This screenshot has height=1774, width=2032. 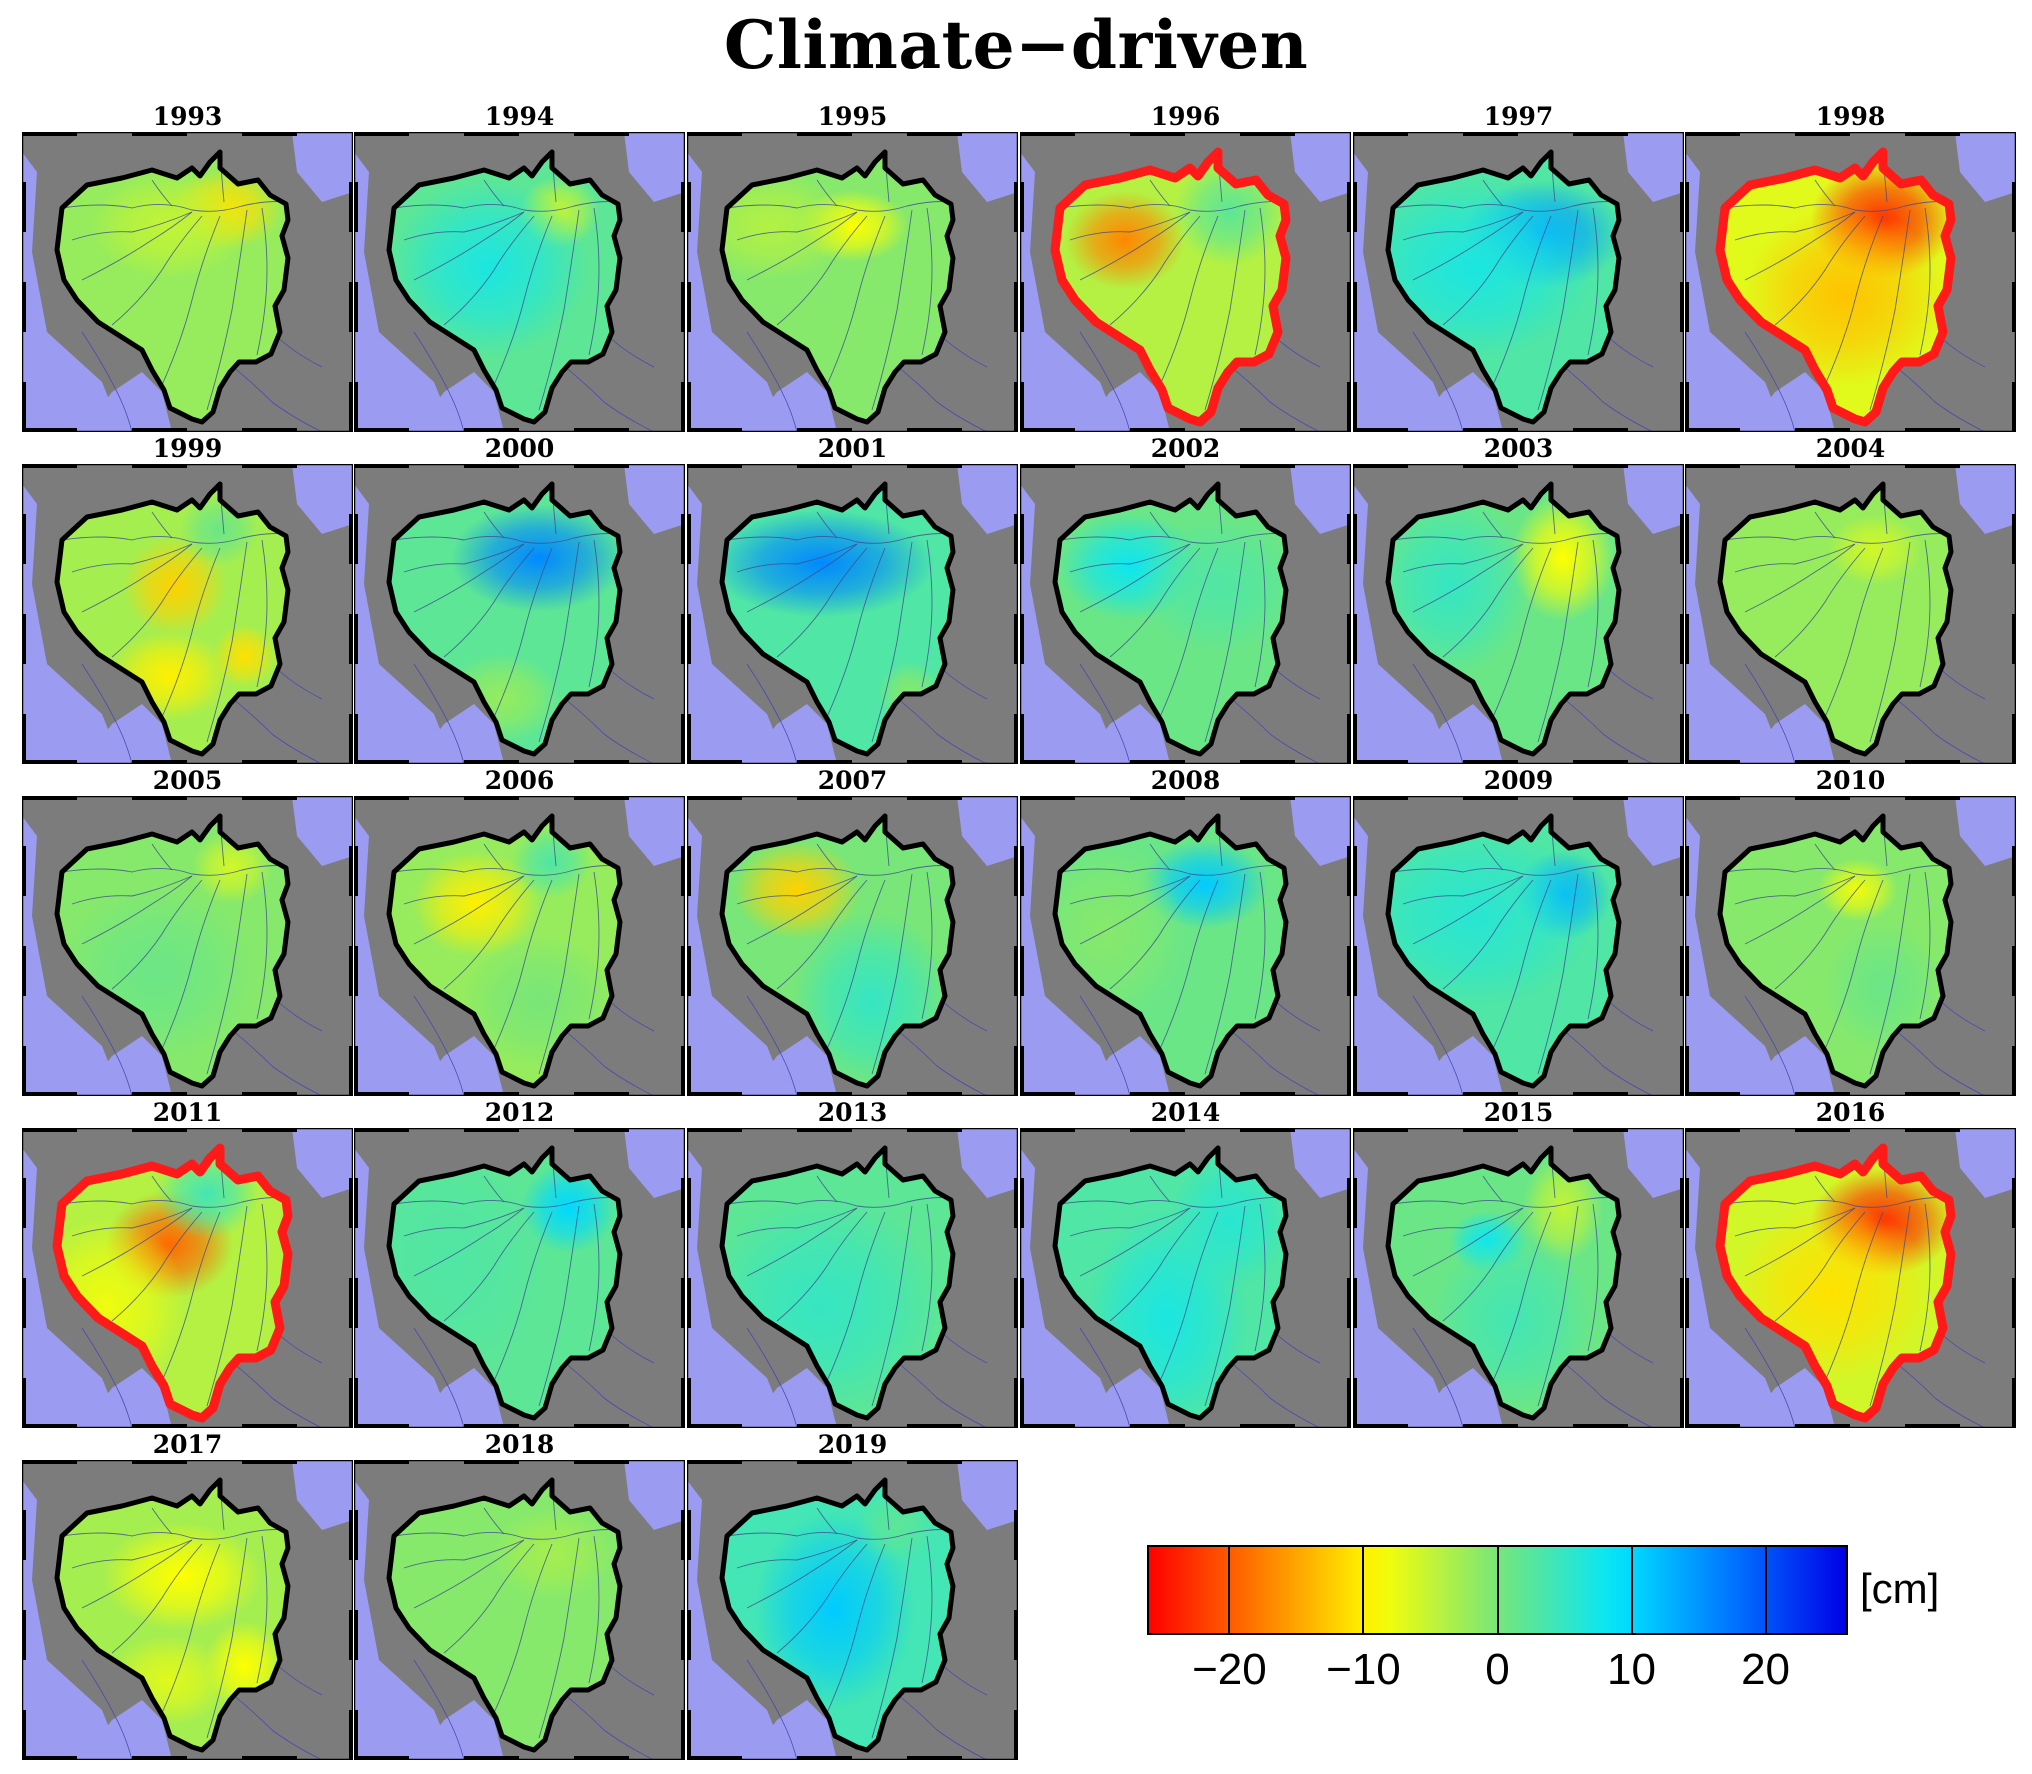 I want to click on panel-year-label: 2005, so click(x=187, y=780).